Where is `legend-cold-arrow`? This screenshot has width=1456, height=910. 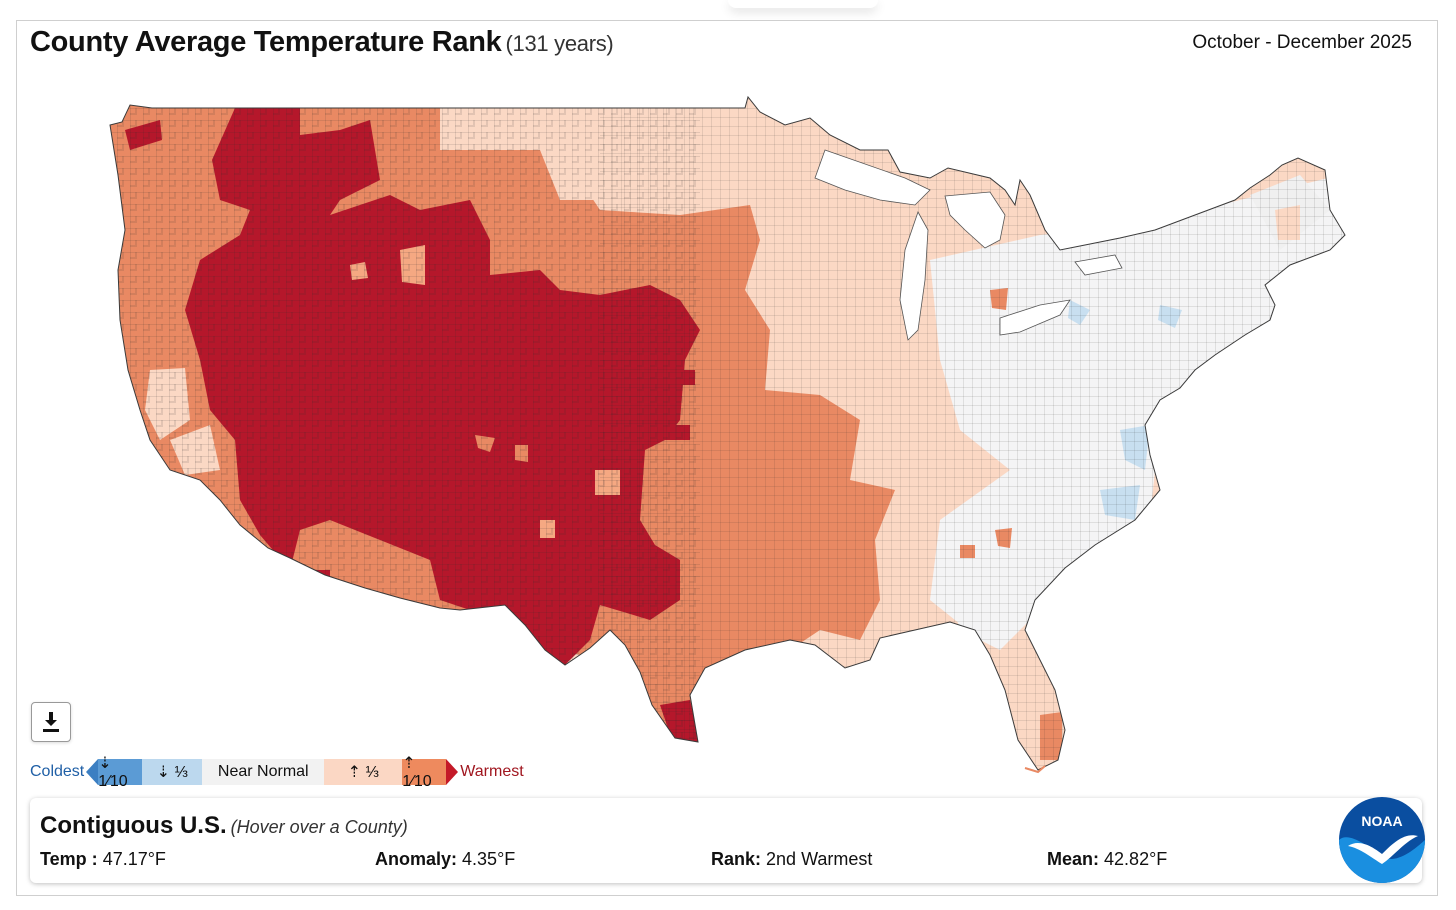 legend-cold-arrow is located at coordinates (92, 772).